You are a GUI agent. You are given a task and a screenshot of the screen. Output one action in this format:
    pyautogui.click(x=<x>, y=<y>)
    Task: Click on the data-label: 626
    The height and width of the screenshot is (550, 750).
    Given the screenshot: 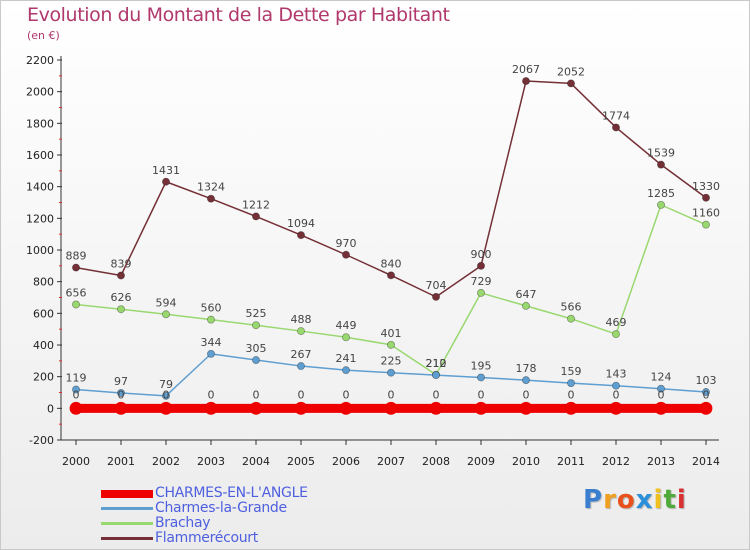 What is the action you would take?
    pyautogui.click(x=121, y=297)
    